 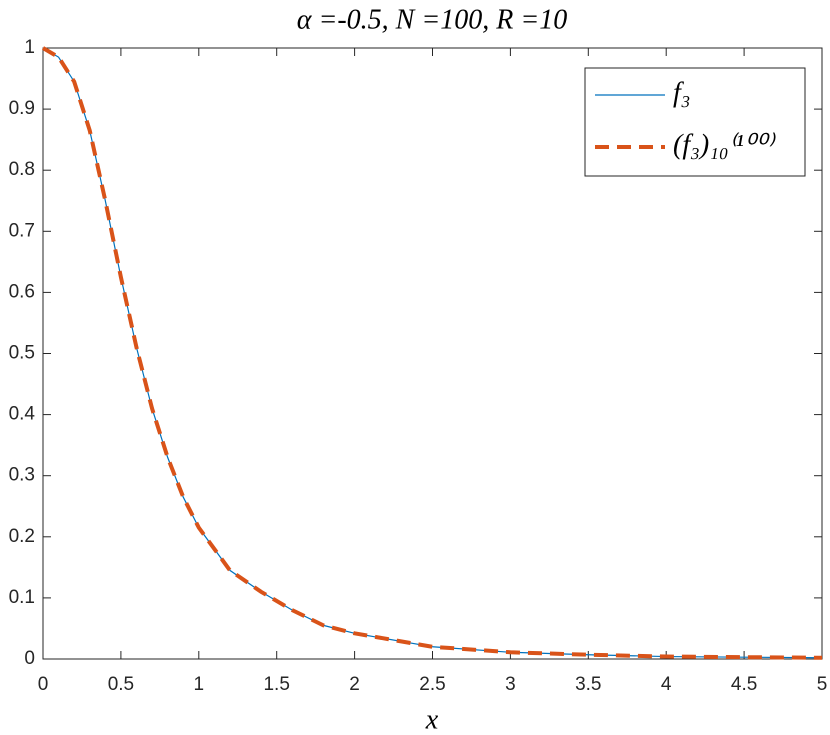 I want to click on y-tick-label: 0.6, so click(x=22, y=291).